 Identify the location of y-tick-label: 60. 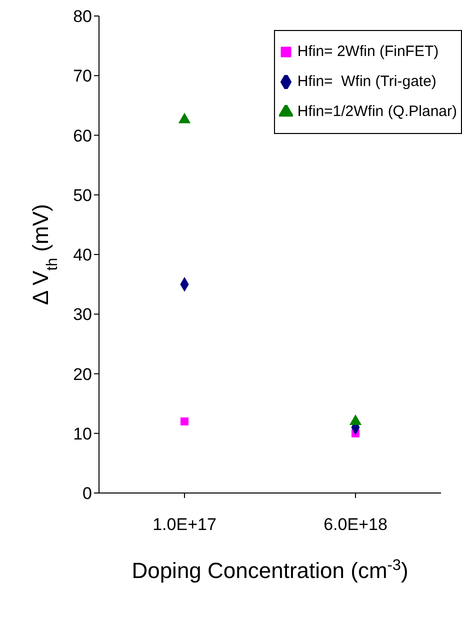
(82, 136).